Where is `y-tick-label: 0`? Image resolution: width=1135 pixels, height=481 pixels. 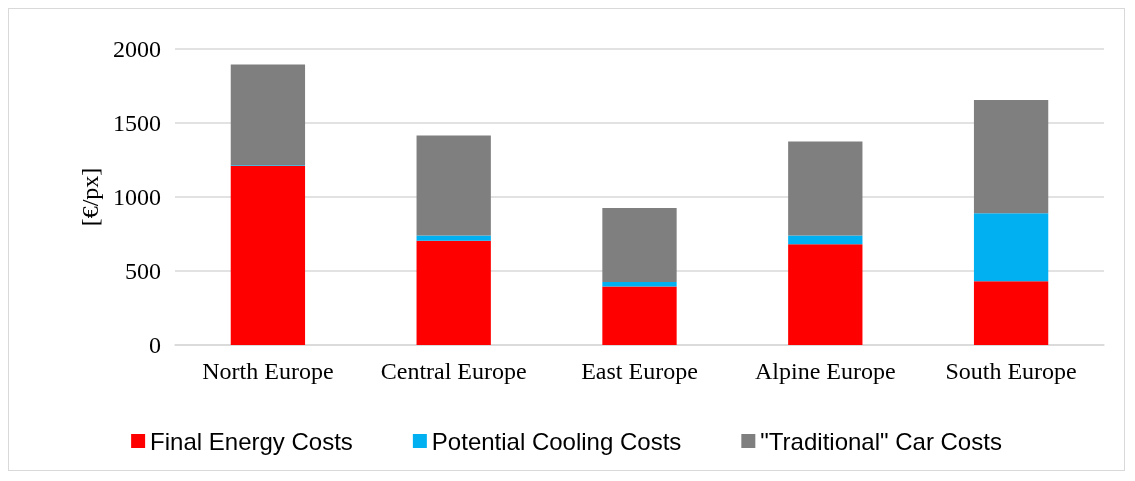
y-tick-label: 0 is located at coordinates (155, 345).